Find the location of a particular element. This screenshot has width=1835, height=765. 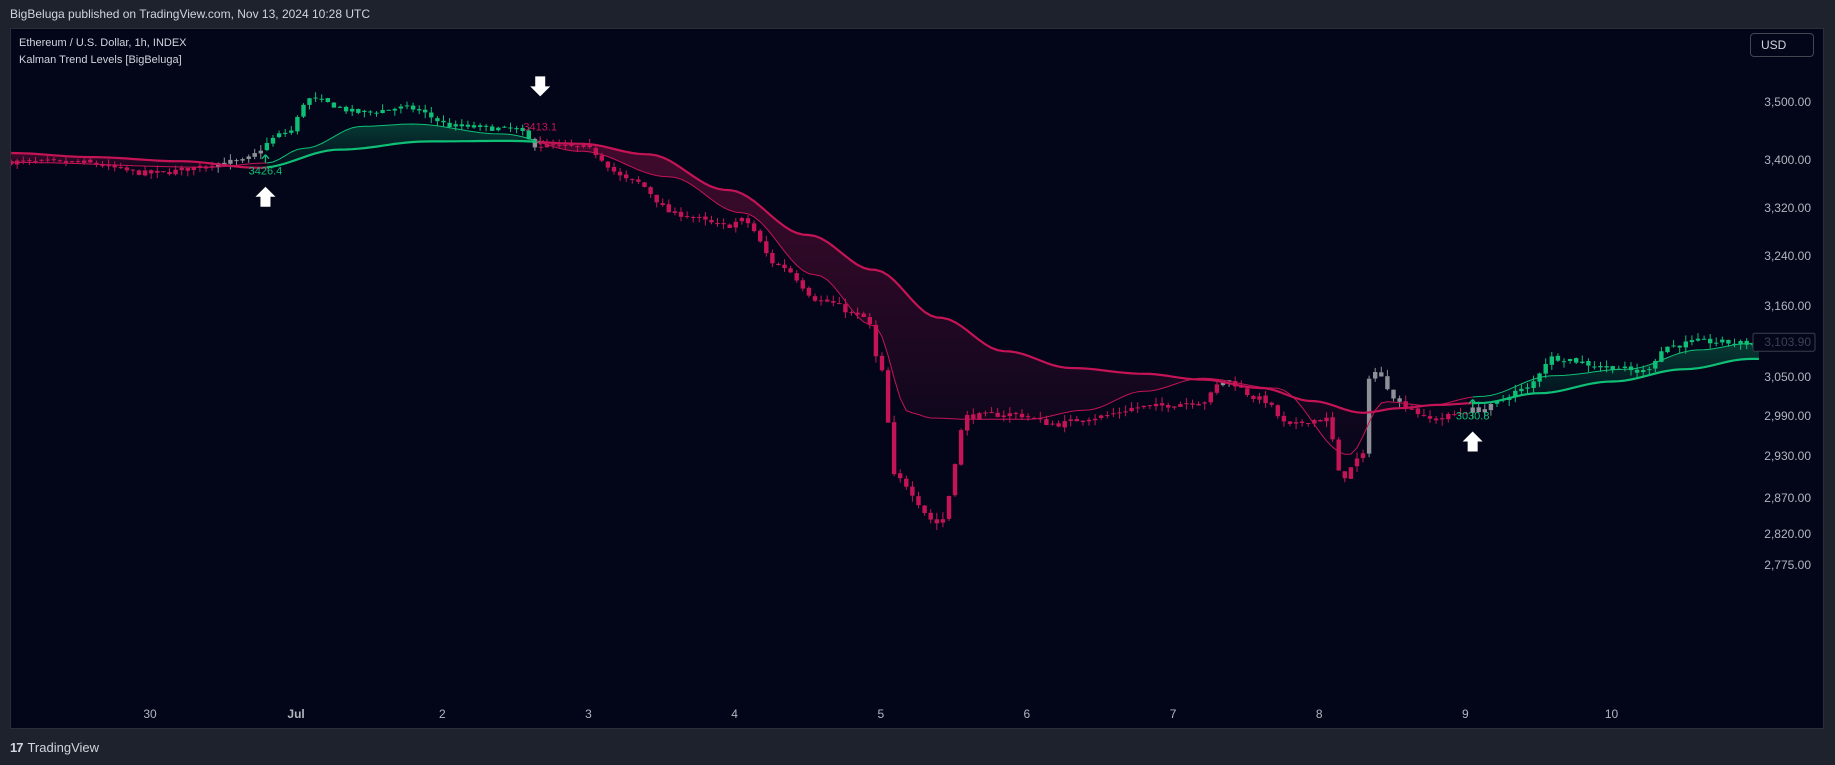

currency-button: USD is located at coordinates (1782, 45).